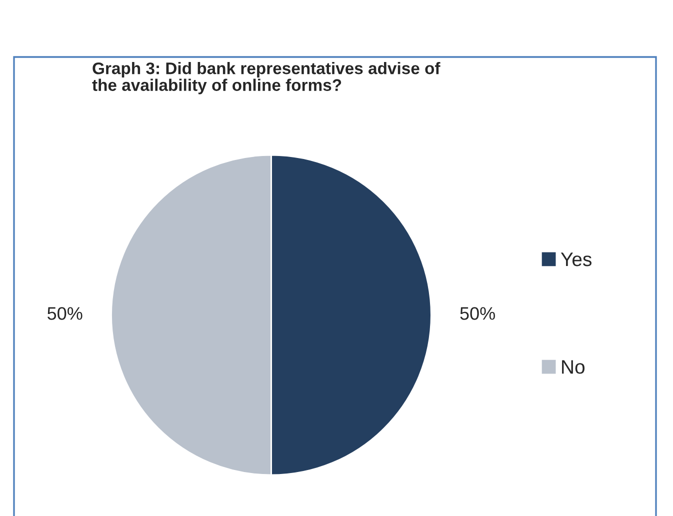 This screenshot has width=673, height=516. I want to click on chart-title: Graph 3: Did bank representatives advise of the availability of online forms?, so click(266, 78).